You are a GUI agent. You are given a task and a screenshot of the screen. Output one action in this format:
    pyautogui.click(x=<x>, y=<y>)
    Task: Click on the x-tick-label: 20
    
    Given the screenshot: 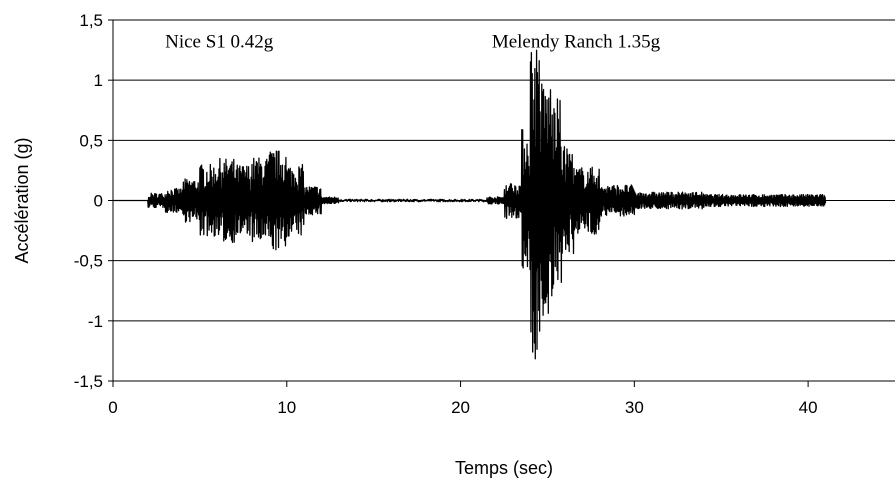 What is the action you would take?
    pyautogui.click(x=460, y=407)
    